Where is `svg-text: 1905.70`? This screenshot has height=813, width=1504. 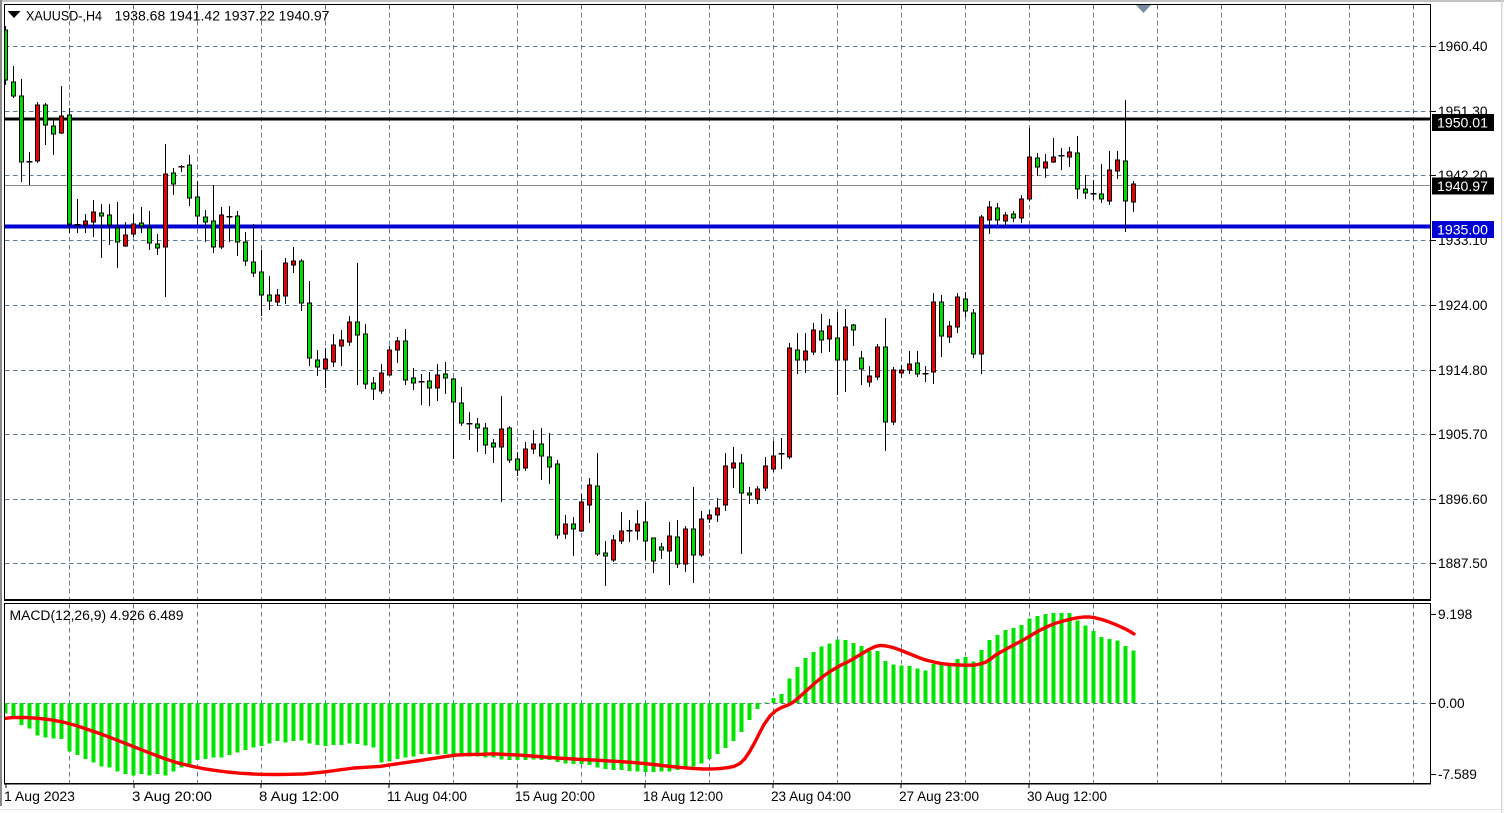 svg-text: 1905.70 is located at coordinates (1463, 434).